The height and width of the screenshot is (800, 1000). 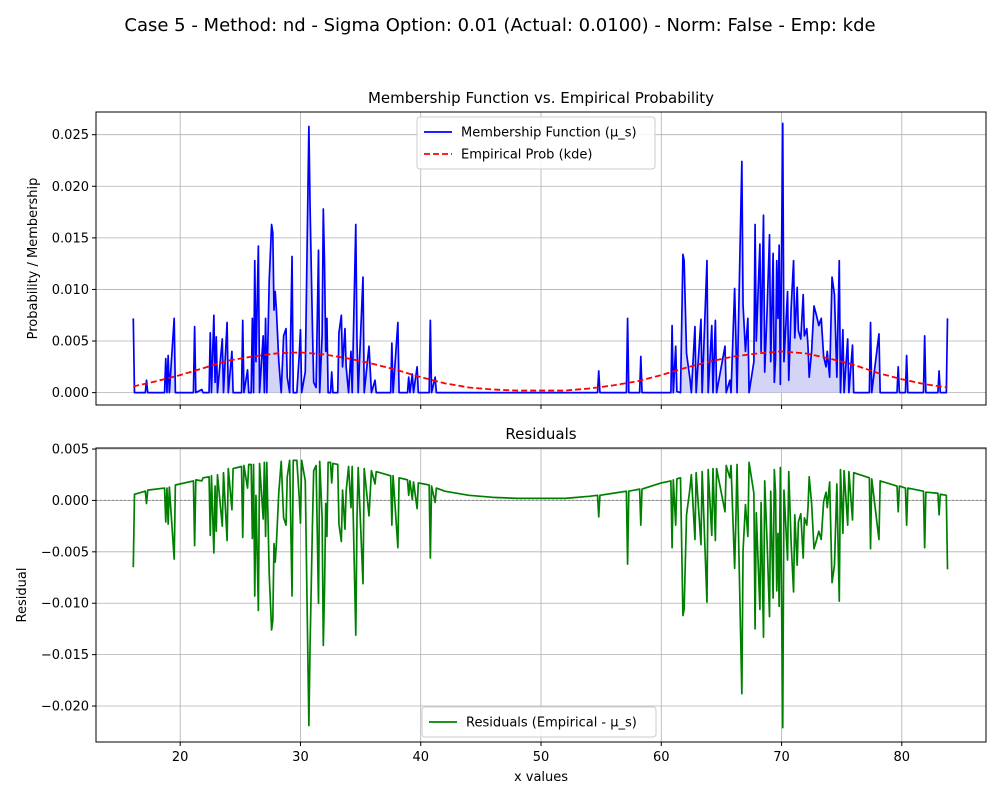 What do you see at coordinates (33, 259) in the screenshot?
I see `membership-y-axis-label: Probability / Membership` at bounding box center [33, 259].